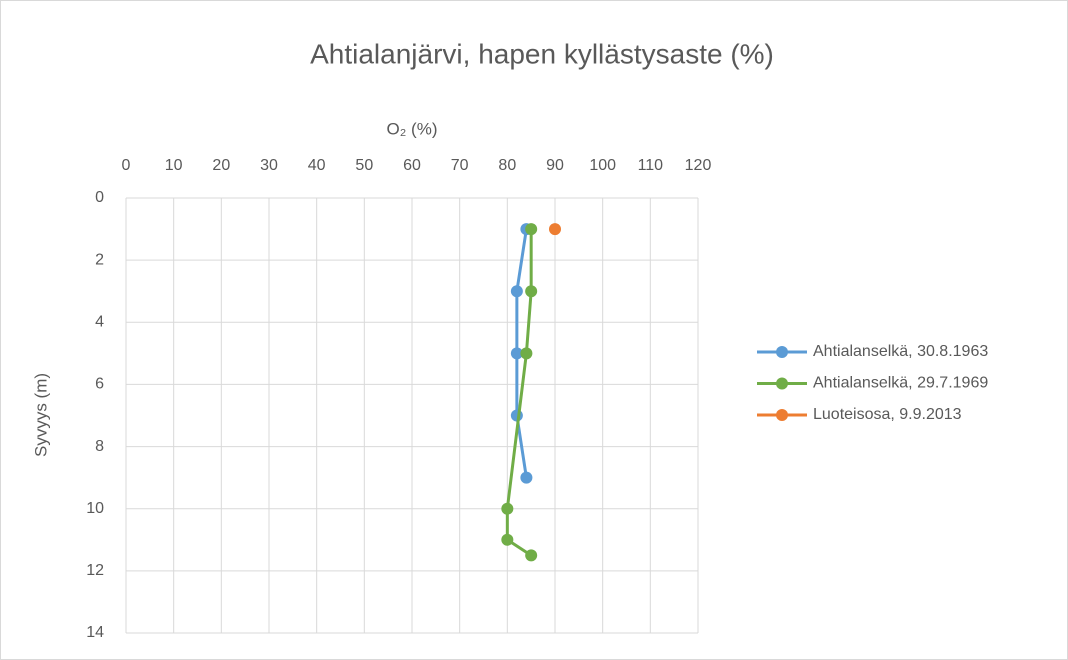 This screenshot has height=660, width=1068. I want to click on chart-title: Ahtialanjärvi, hapen kyllästysaste (%), so click(542, 53).